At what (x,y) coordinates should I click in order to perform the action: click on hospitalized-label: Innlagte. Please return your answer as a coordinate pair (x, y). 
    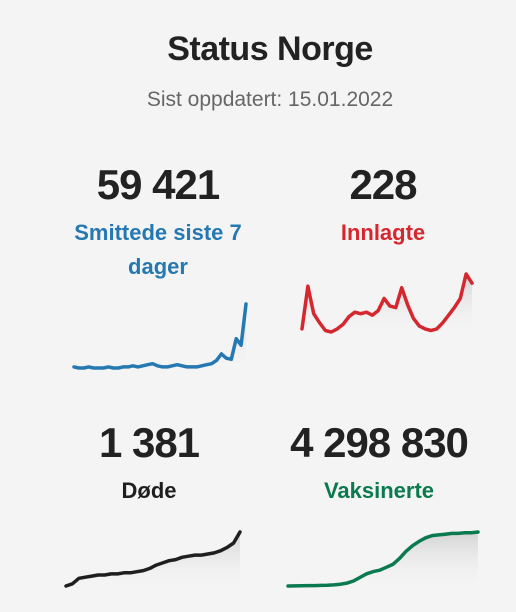
    Looking at the image, I should click on (383, 232).